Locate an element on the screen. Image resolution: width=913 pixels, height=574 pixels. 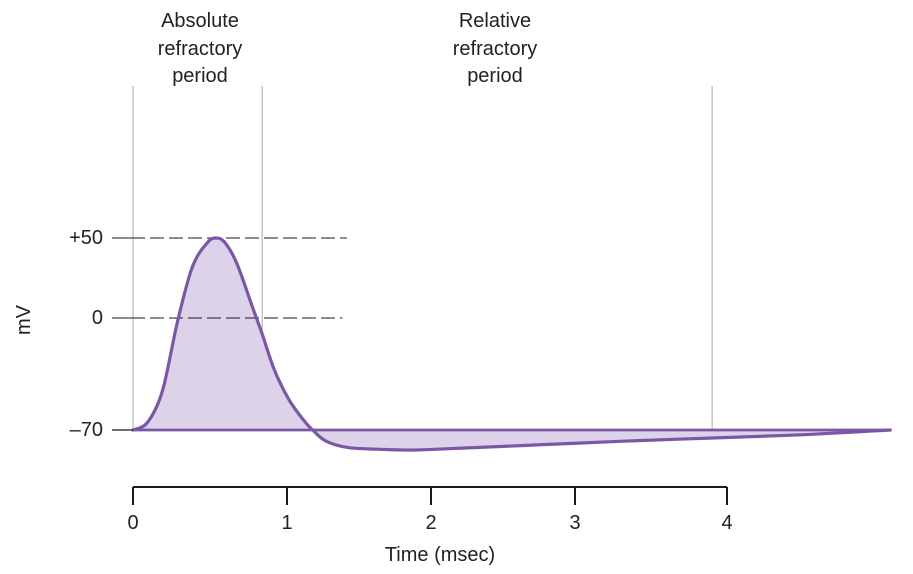
x-axis-title: Time (msec) is located at coordinates (440, 555).